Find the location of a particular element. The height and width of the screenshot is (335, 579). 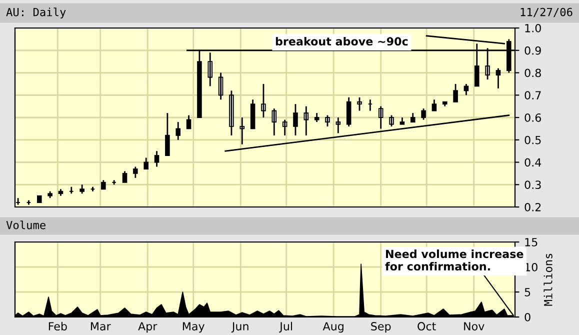

y-tick-label: 15 is located at coordinates (531, 242).